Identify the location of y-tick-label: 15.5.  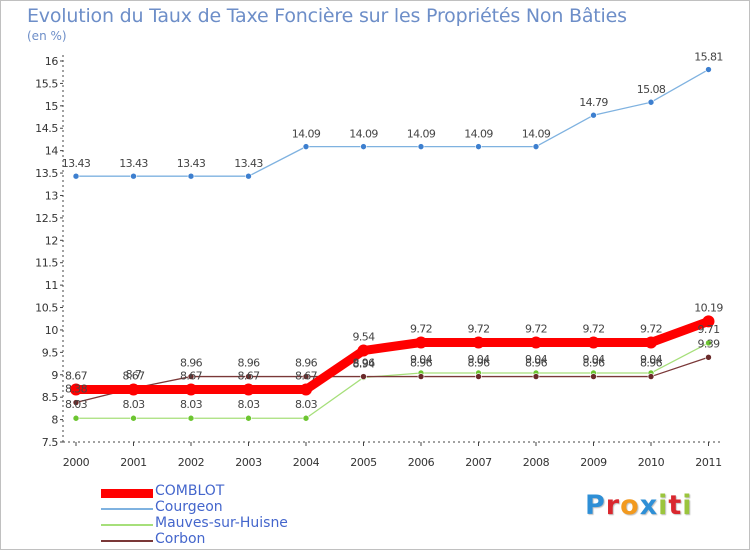
(46, 83).